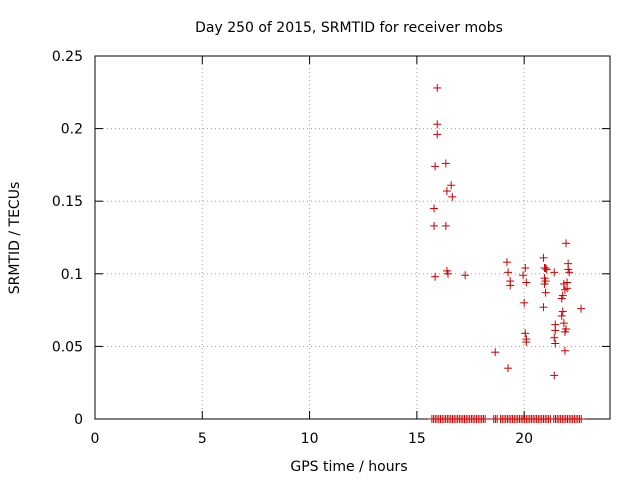 The height and width of the screenshot is (480, 640). I want to click on x-tick-label: 5, so click(202, 439).